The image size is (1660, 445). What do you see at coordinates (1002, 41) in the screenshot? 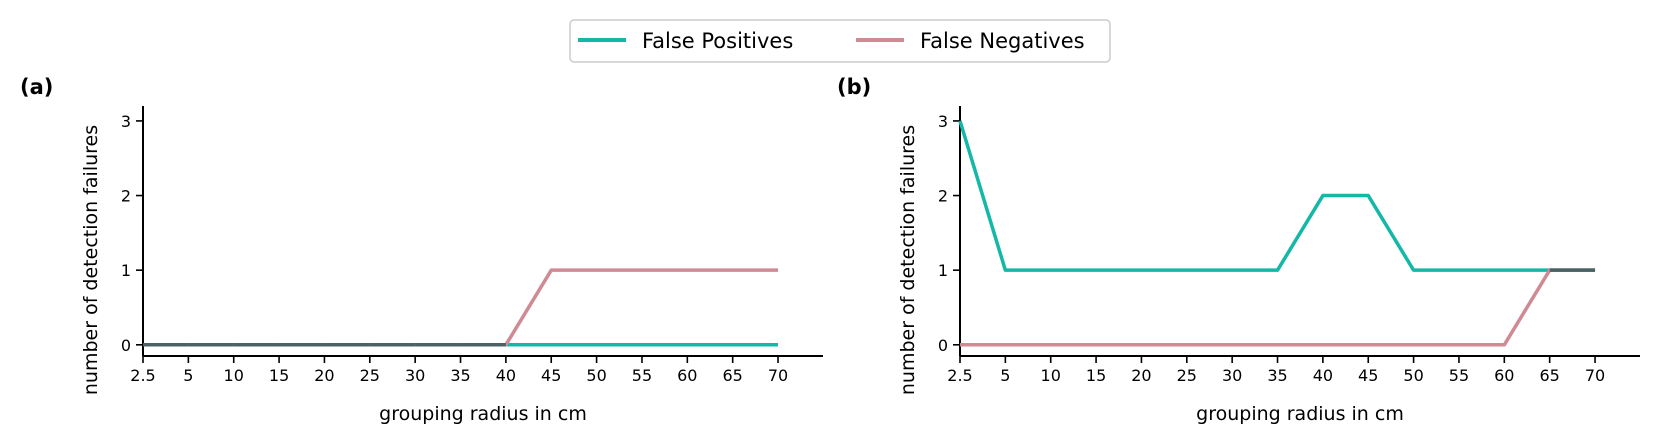
I see `legend-label-false-negatives: False Negatives` at bounding box center [1002, 41].